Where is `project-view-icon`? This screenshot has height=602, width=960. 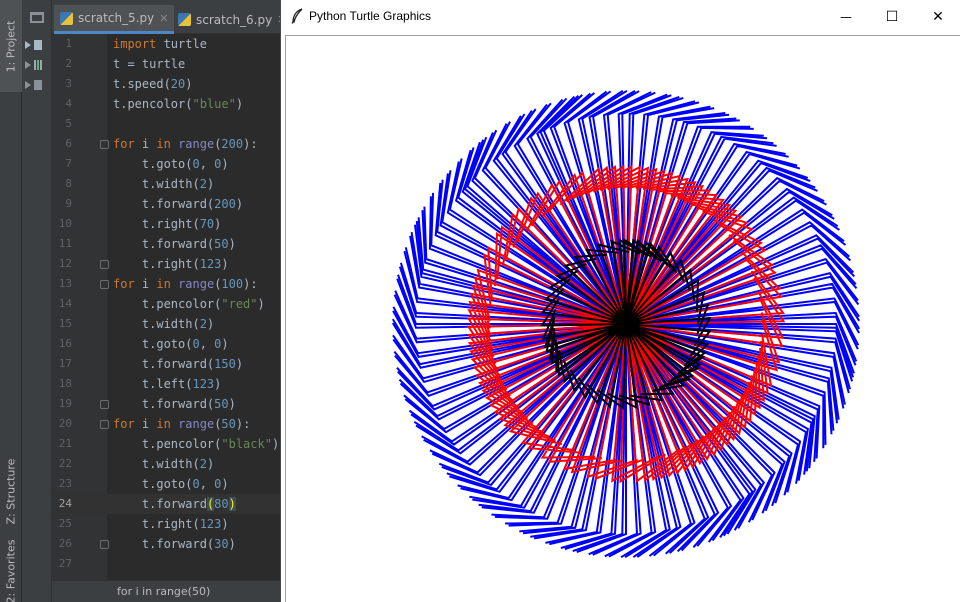
project-view-icon is located at coordinates (37, 17).